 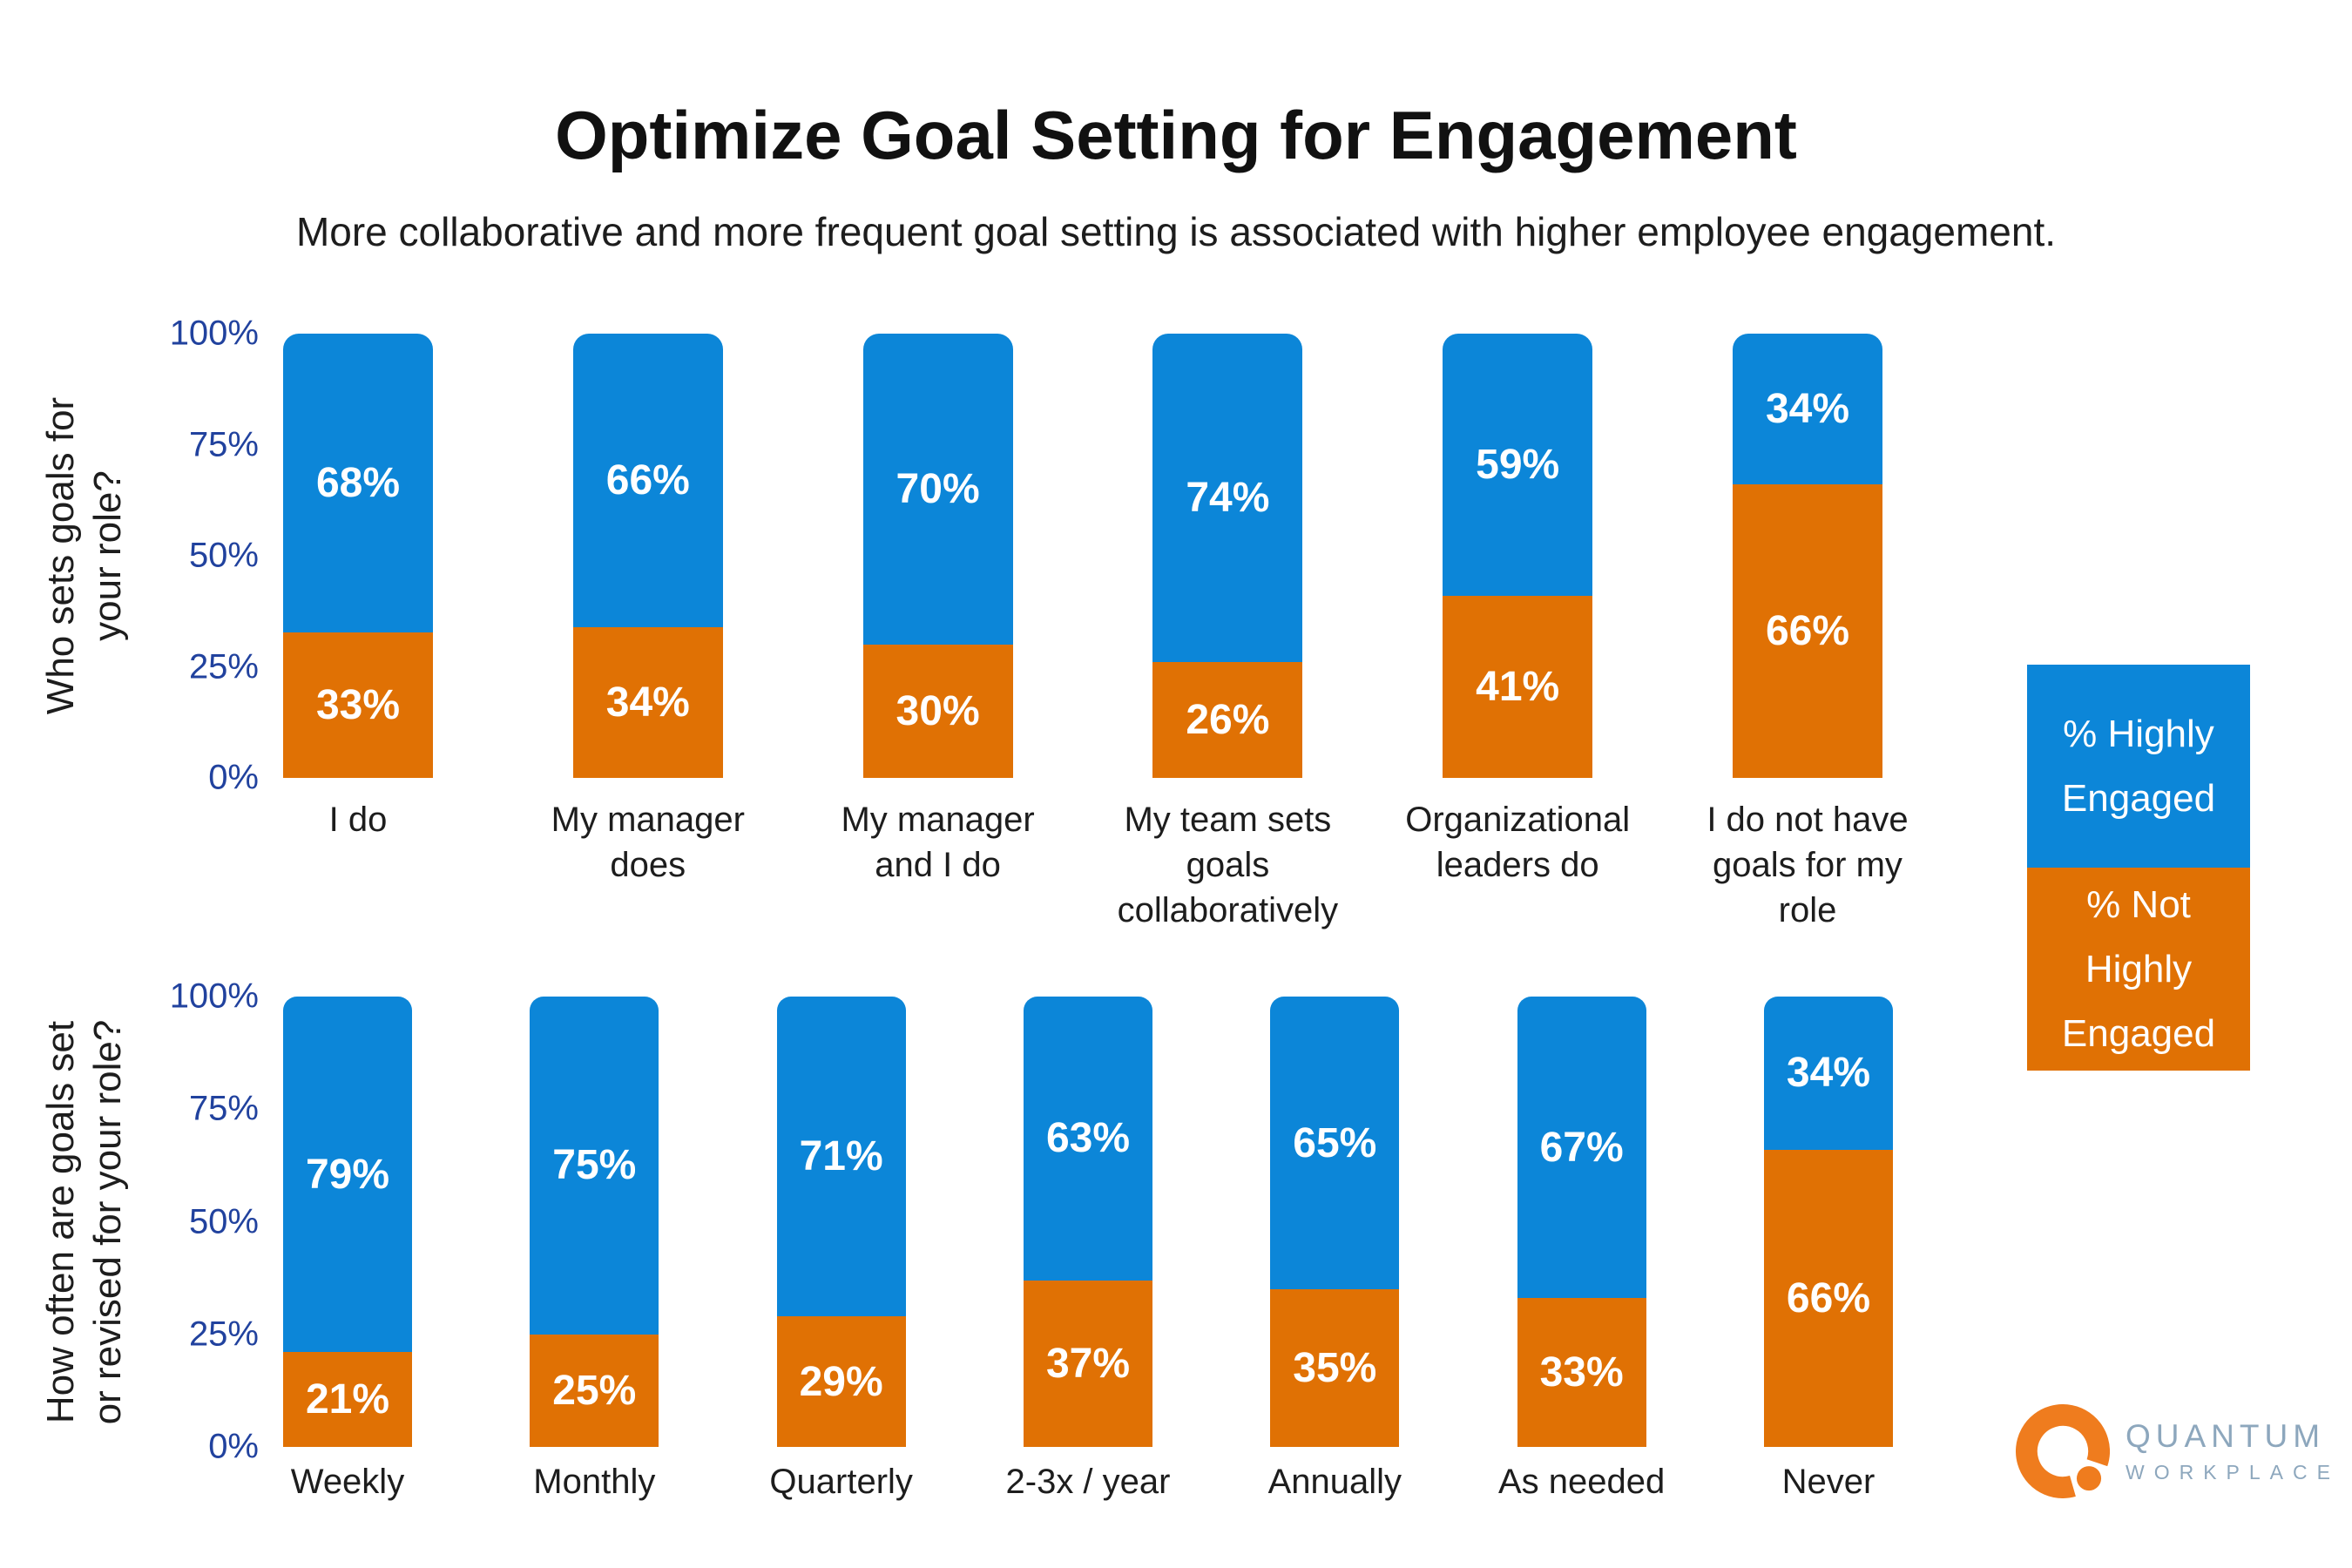 I want to click on bar-segment-highly-engaged: 70%, so click(x=937, y=490).